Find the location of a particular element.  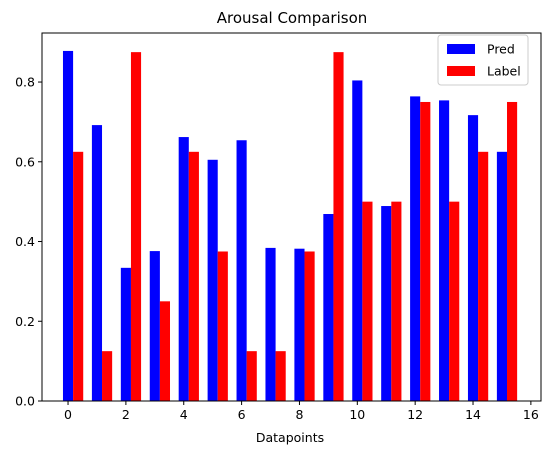

x-tick-label: 8 is located at coordinates (299, 414).